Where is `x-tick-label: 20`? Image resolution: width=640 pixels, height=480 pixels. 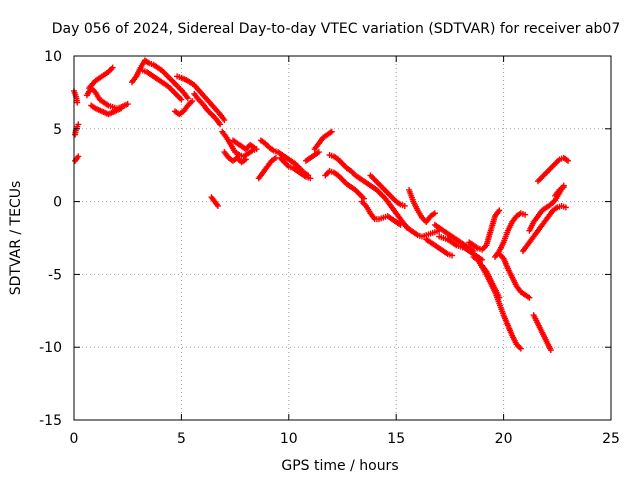
x-tick-label: 20 is located at coordinates (504, 439).